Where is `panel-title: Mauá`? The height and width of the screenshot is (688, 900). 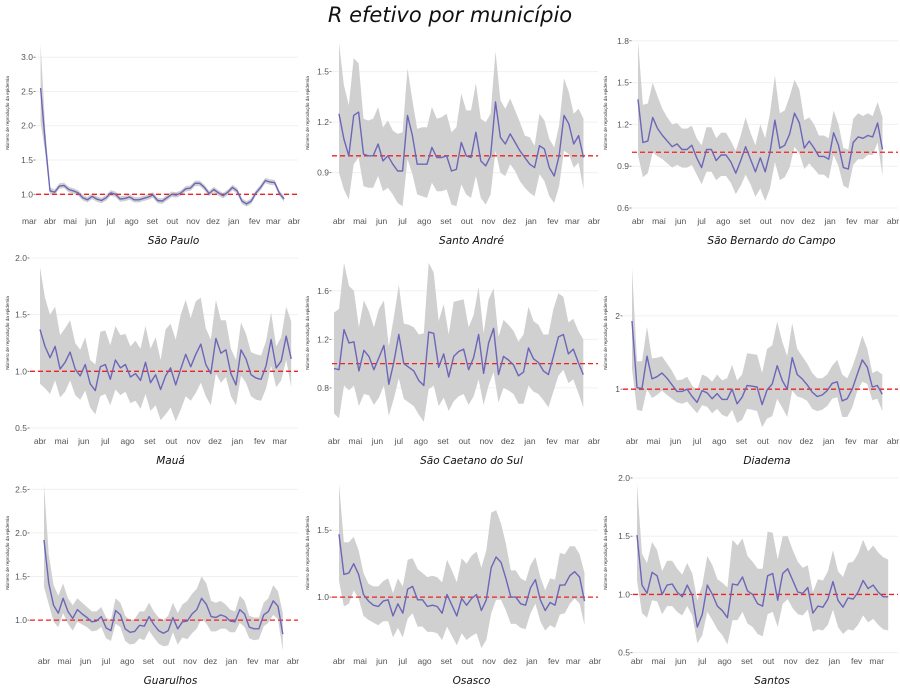
panel-title: Mauá is located at coordinates (170, 461).